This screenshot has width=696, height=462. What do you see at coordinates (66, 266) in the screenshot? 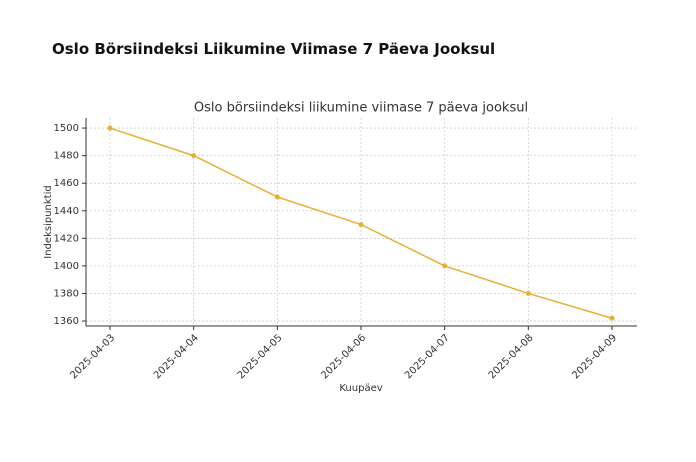
I see `y-tick-label: 1400` at bounding box center [66, 266].